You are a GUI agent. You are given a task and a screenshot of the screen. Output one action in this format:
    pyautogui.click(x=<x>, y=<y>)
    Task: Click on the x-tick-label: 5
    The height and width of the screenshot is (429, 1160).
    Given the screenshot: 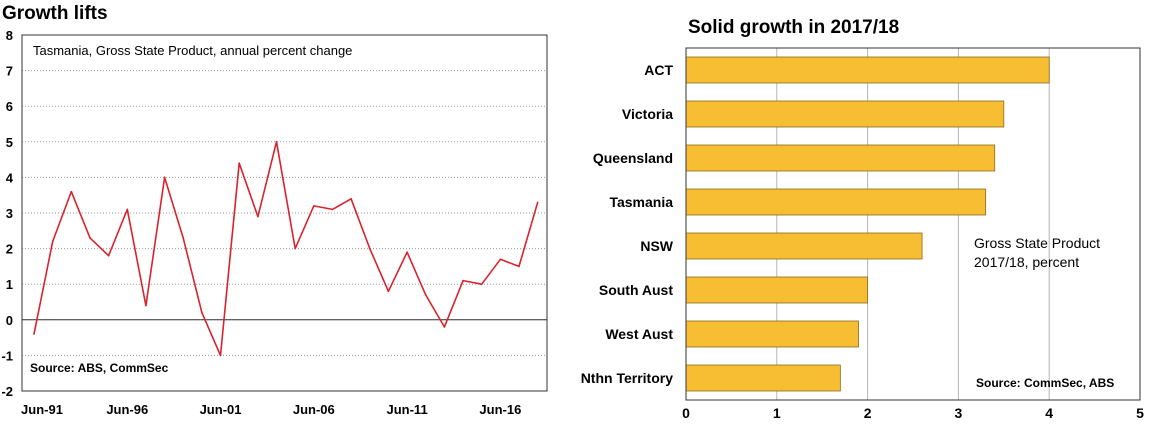 What is the action you would take?
    pyautogui.click(x=1140, y=413)
    